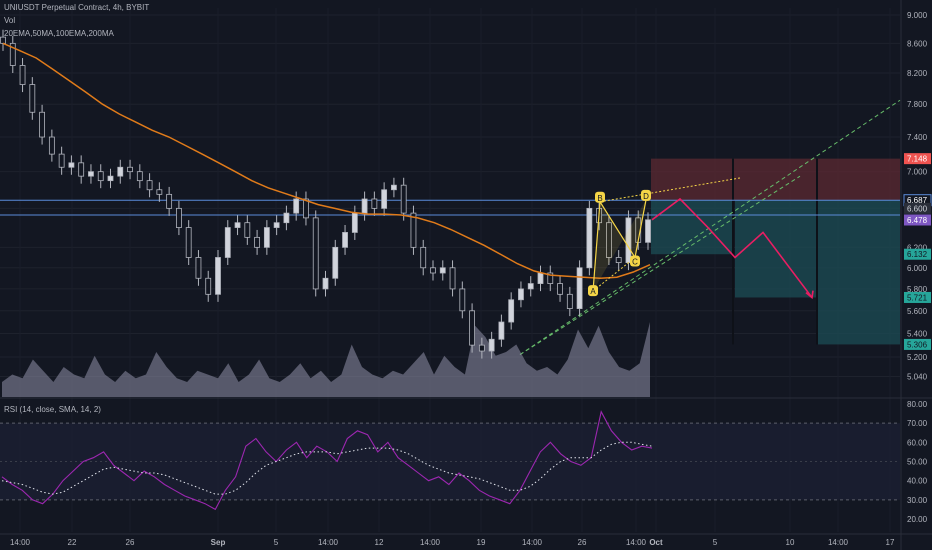 The image size is (932, 550). I want to click on position-zones, so click(775, 251).